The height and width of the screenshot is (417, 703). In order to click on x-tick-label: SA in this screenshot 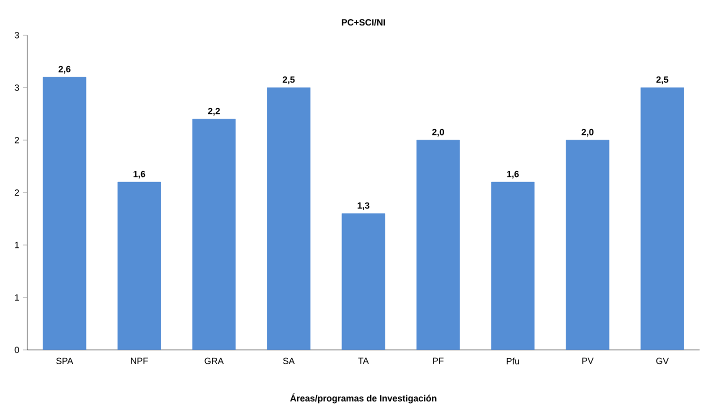, I will do `click(289, 361)`.